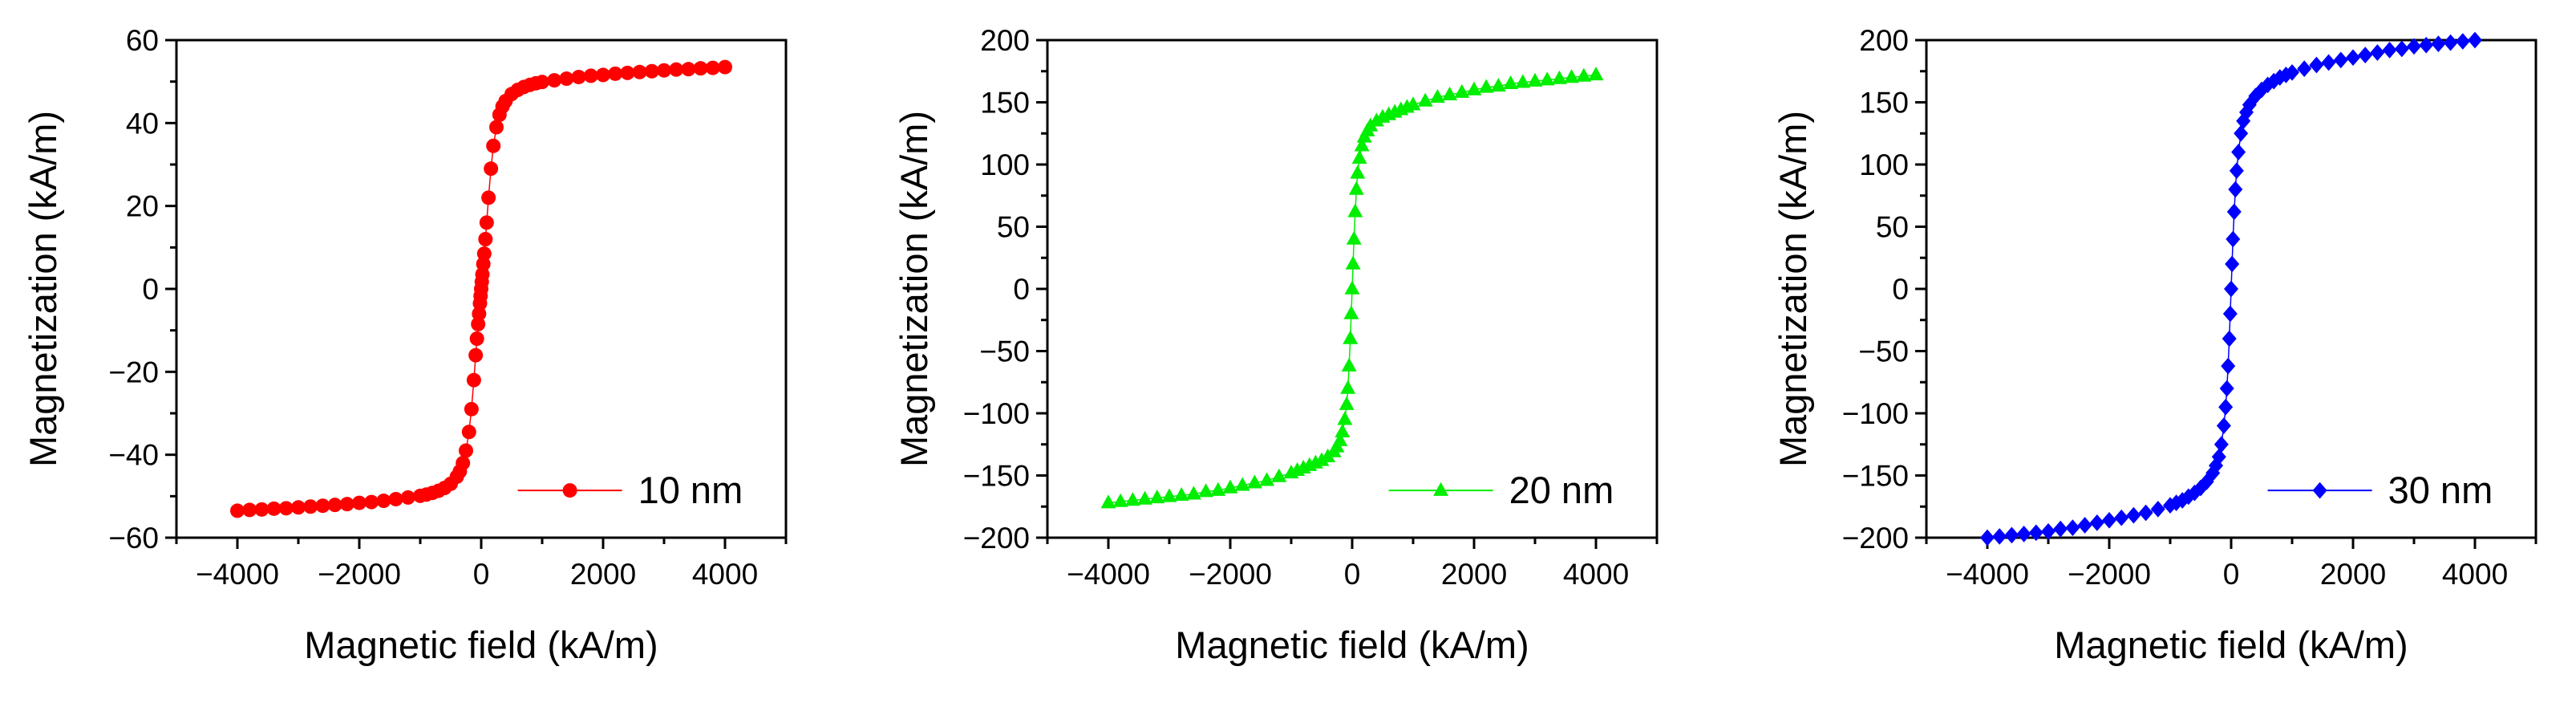 This screenshot has height=703, width=2576. Describe the element at coordinates (2231, 645) in the screenshot. I see `x-axis-title: Magnetic field (kA/m)` at that location.